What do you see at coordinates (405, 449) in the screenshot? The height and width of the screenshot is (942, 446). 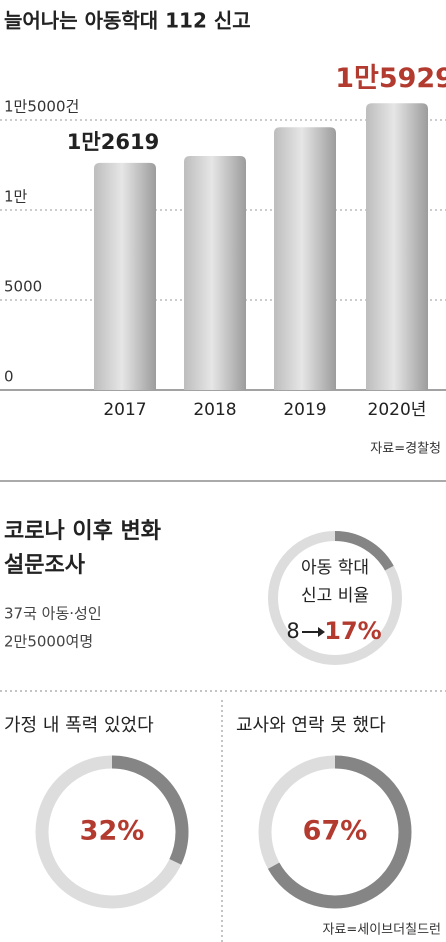 I see `source: 자료=경찰청` at bounding box center [405, 449].